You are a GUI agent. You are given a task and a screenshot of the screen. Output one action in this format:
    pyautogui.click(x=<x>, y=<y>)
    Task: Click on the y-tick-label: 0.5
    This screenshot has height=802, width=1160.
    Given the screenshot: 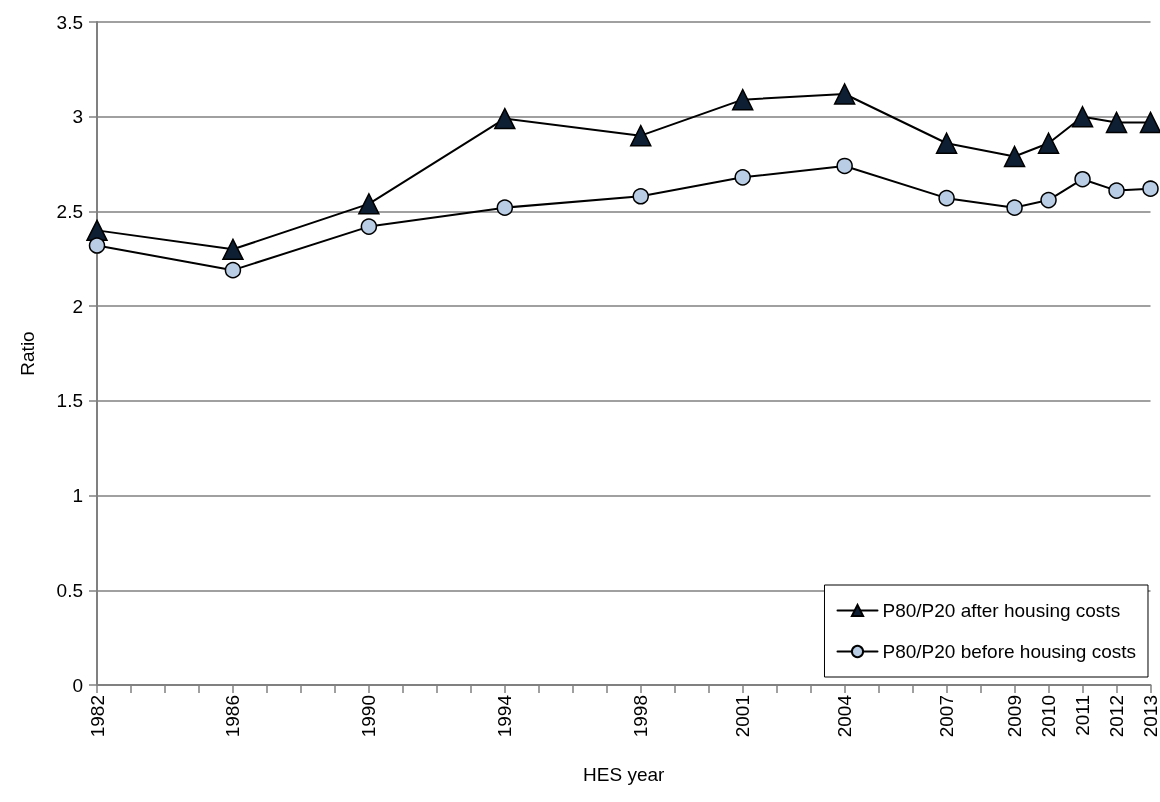 What is the action you would take?
    pyautogui.click(x=69, y=590)
    